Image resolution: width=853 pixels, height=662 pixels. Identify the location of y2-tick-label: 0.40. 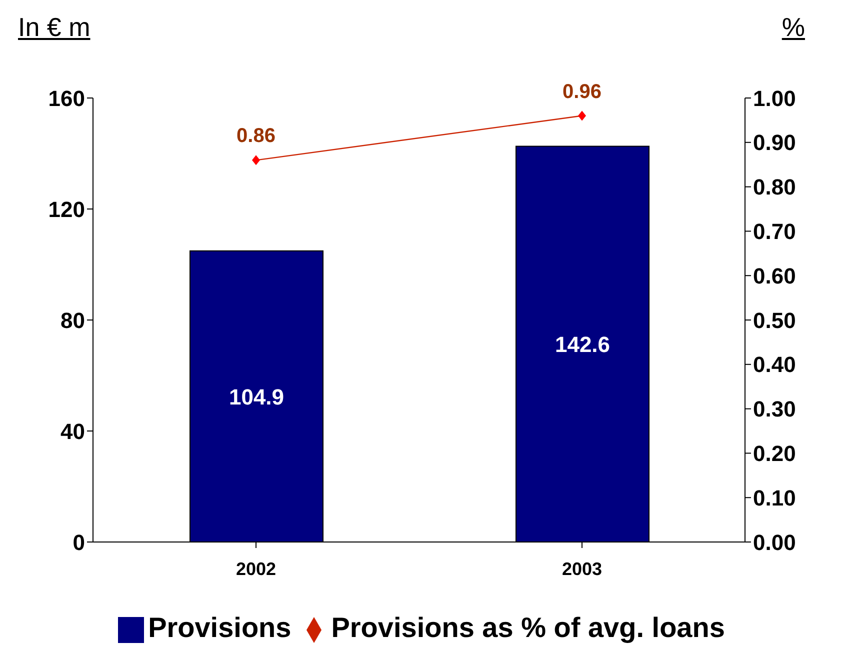
(774, 365).